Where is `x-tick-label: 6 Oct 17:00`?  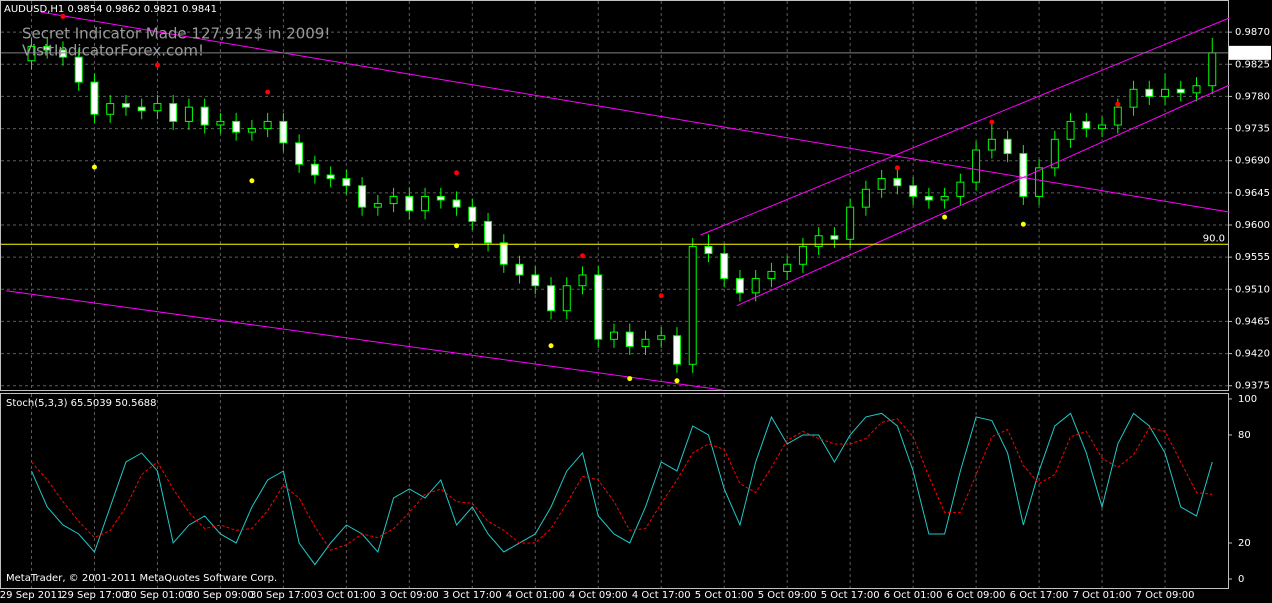 x-tick-label: 6 Oct 17:00 is located at coordinates (1039, 595).